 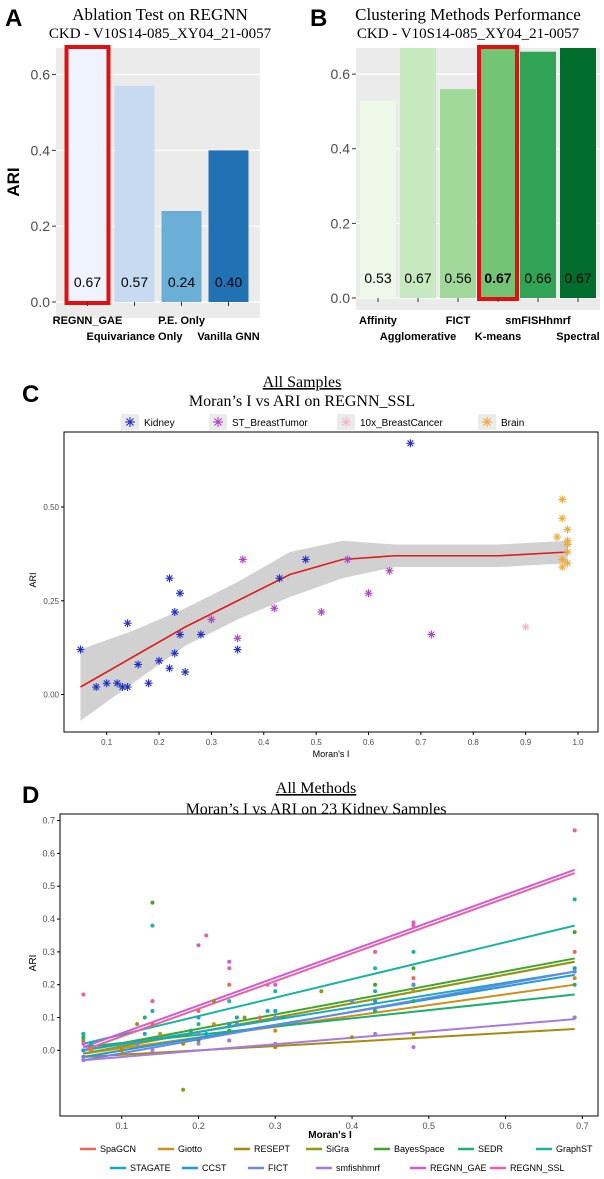 What do you see at coordinates (369, 742) in the screenshot?
I see `c-xtick-label: 0.6` at bounding box center [369, 742].